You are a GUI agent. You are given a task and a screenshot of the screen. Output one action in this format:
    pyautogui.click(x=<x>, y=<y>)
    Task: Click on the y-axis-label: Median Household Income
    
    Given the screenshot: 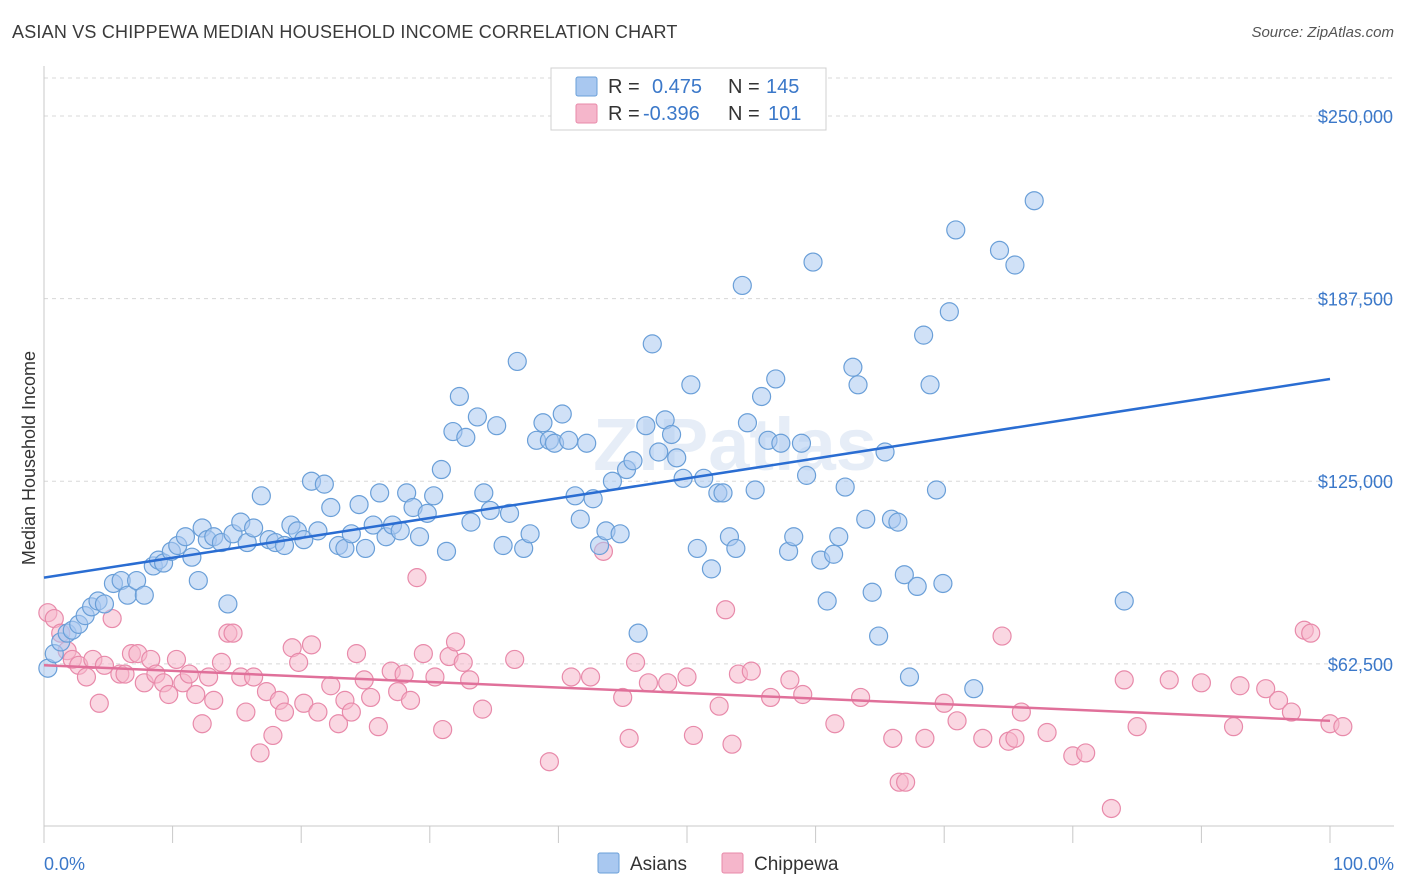 What is the action you would take?
    pyautogui.click(x=29, y=458)
    